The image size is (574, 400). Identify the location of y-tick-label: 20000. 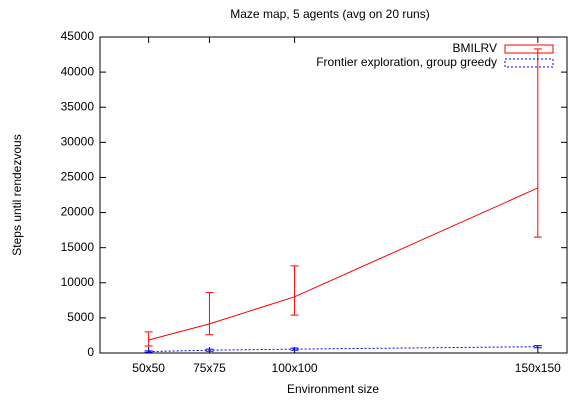
(78, 212).